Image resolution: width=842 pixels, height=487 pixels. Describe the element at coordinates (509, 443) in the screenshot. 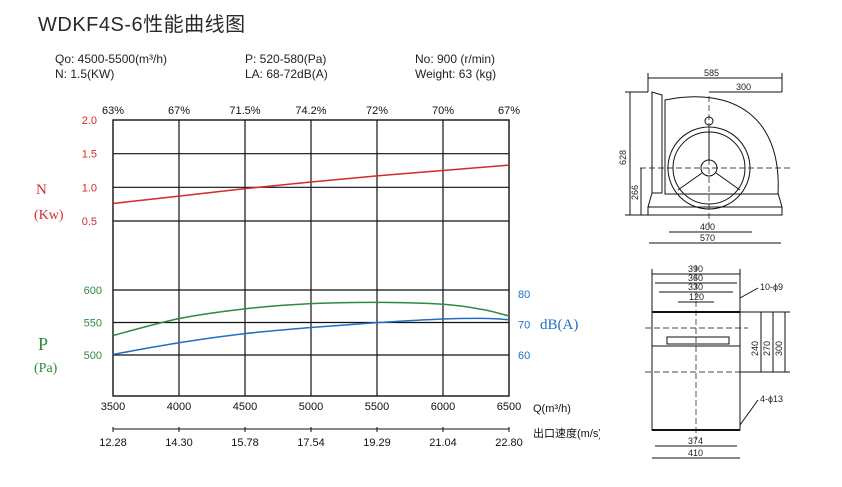

I see `velocity-tick-label: 22.80` at that location.